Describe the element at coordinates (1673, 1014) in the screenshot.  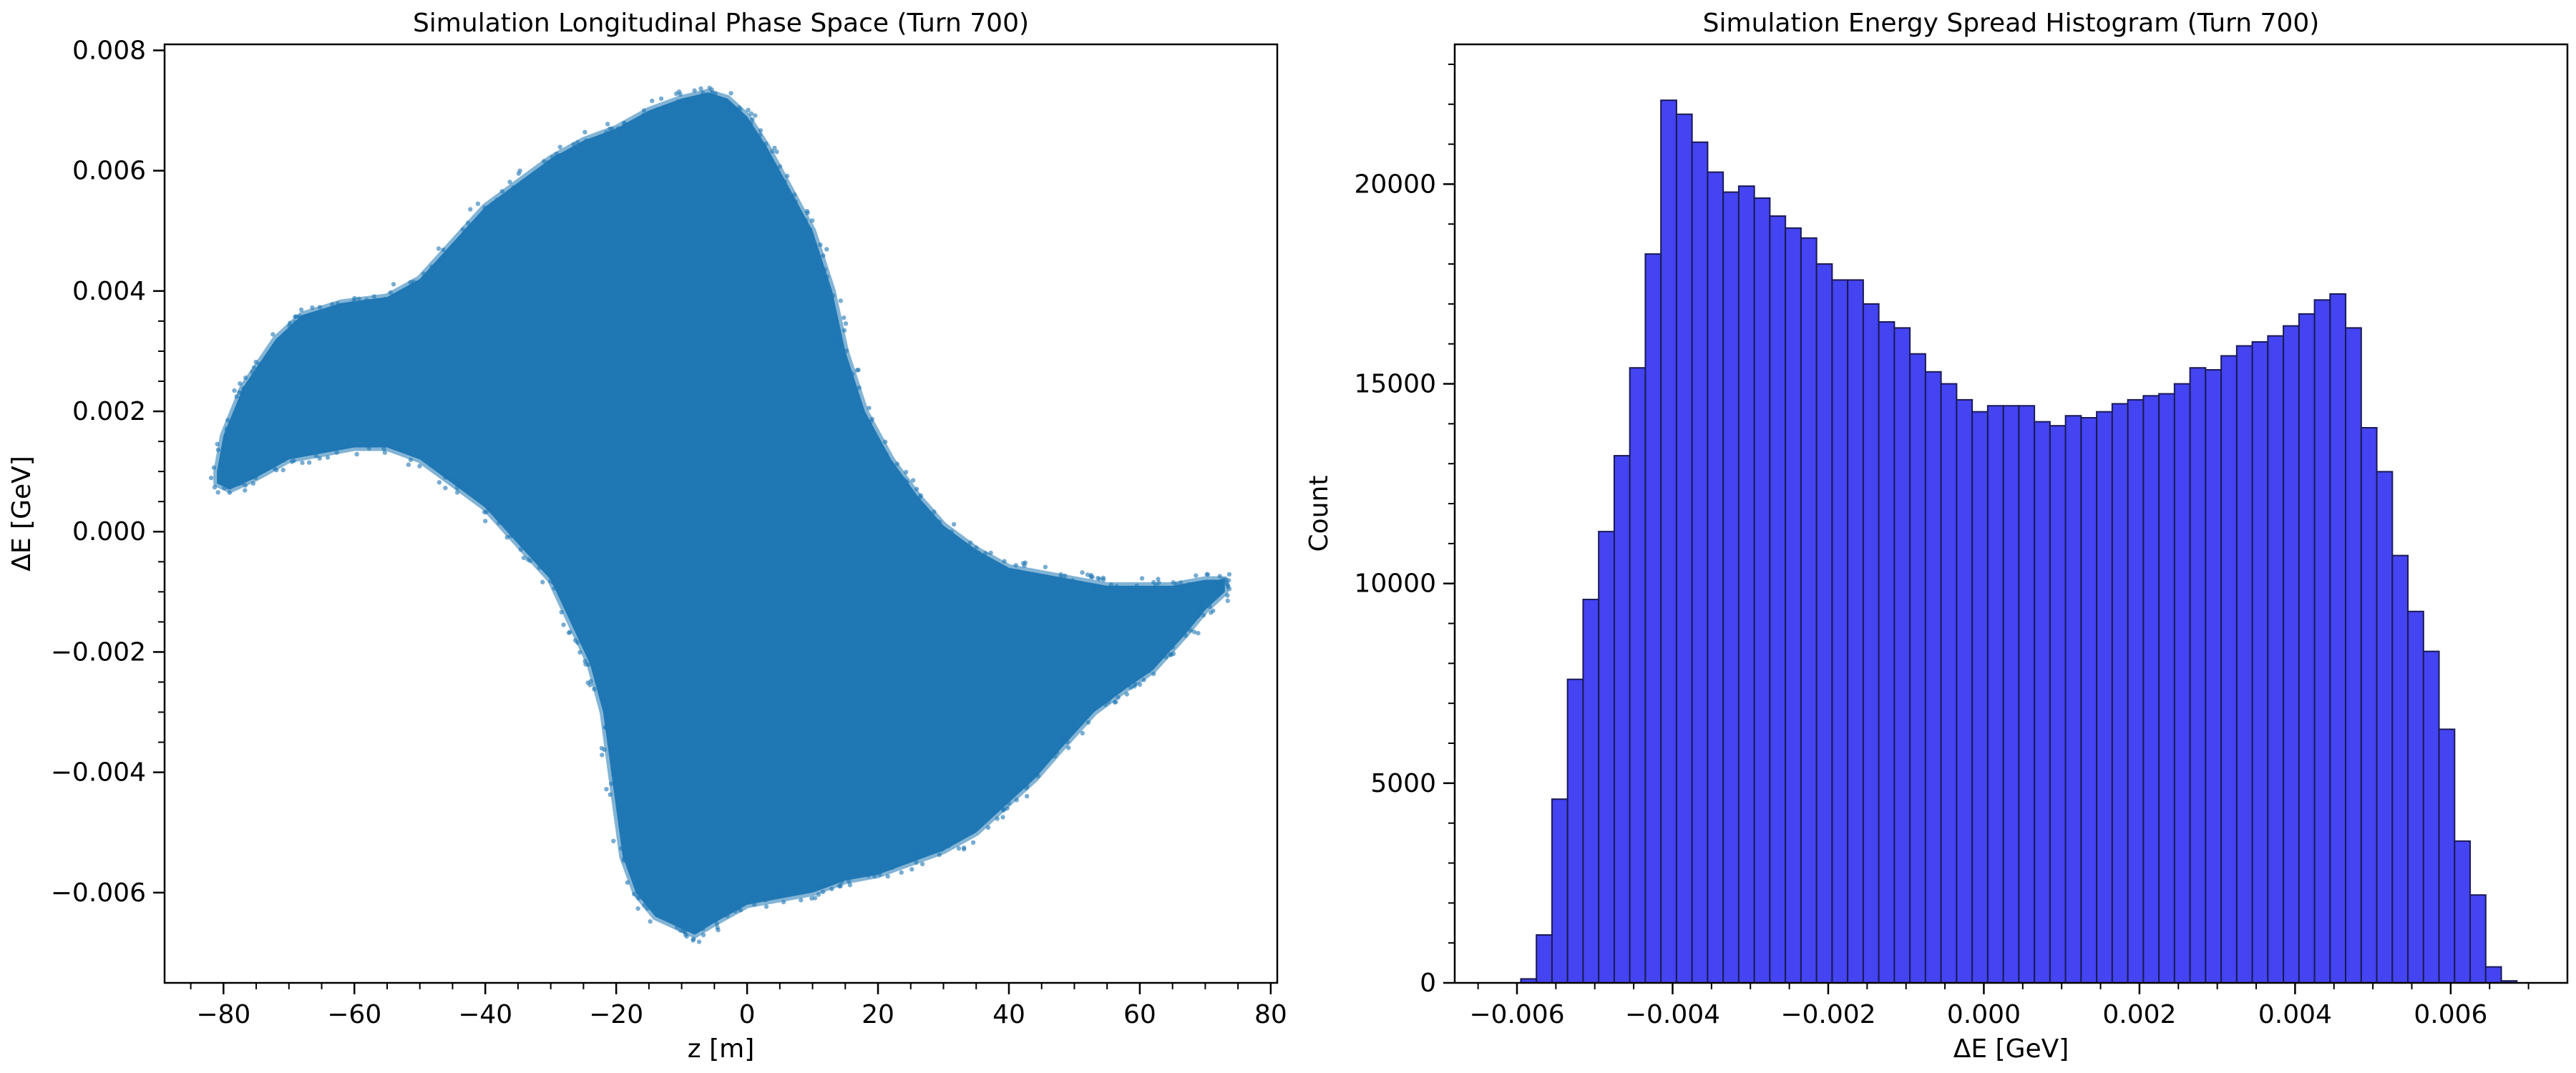
I see `x-tick-label: −0.004` at that location.